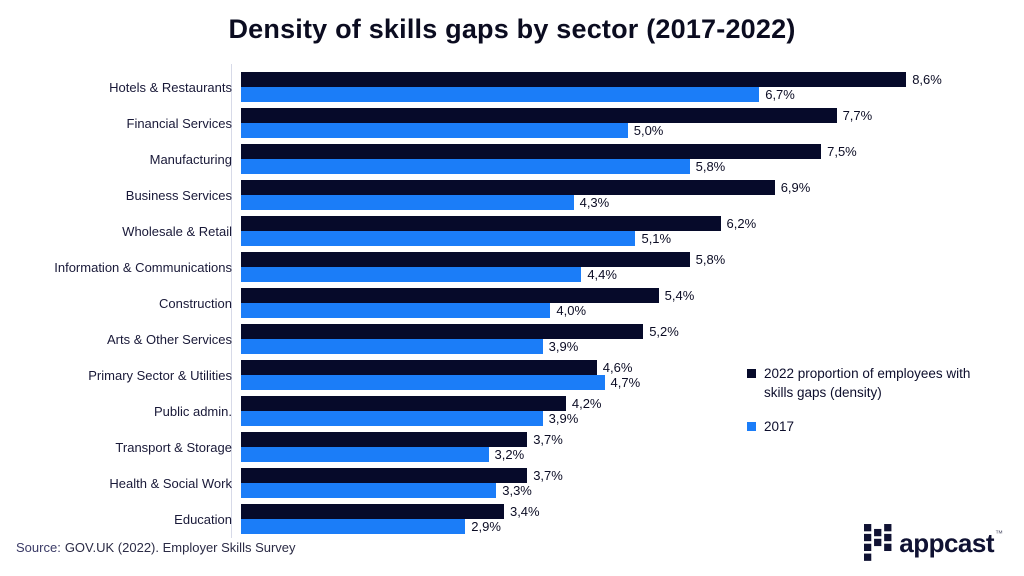  What do you see at coordinates (751, 373) in the screenshot?
I see `legend-swatch-2022` at bounding box center [751, 373].